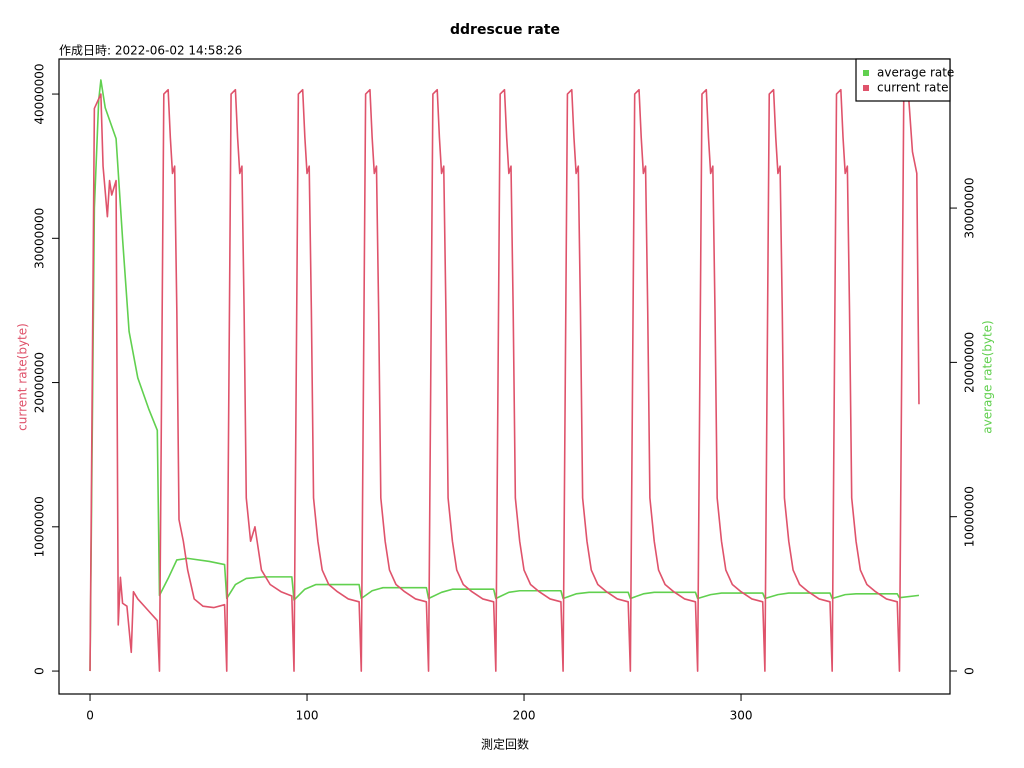 Image resolution: width=1024 pixels, height=768 pixels. I want to click on y2-tick-label: 0, so click(970, 671).